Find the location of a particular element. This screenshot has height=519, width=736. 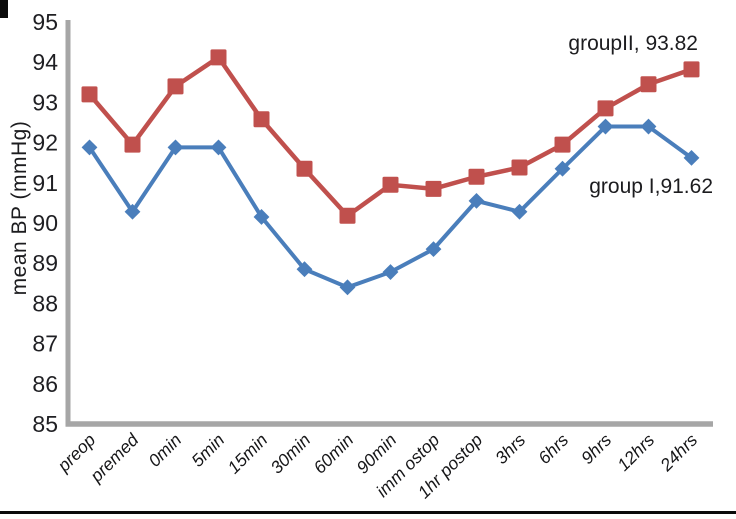

y-tick-label: 91 is located at coordinates (45, 183).